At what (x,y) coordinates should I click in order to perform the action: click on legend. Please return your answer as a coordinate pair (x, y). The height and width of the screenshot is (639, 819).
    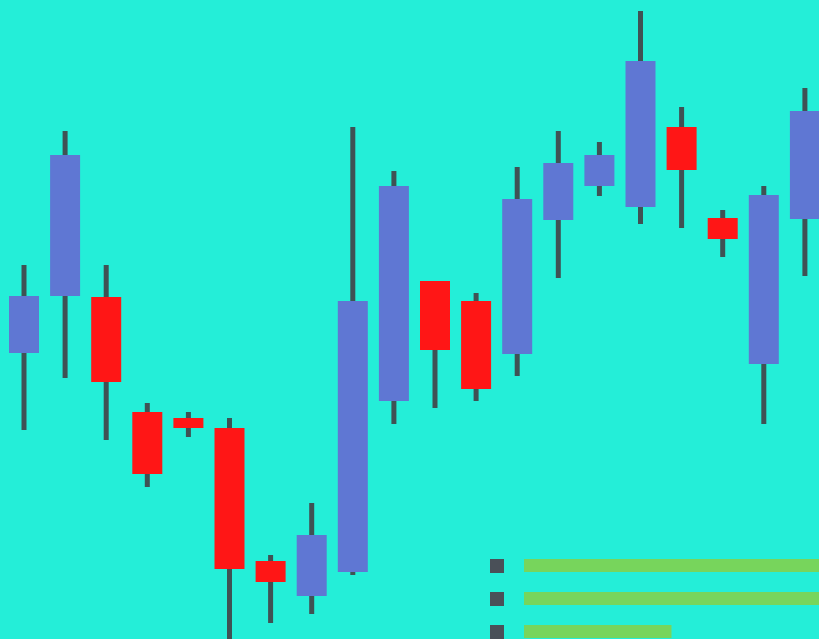
    Looking at the image, I should click on (654, 599).